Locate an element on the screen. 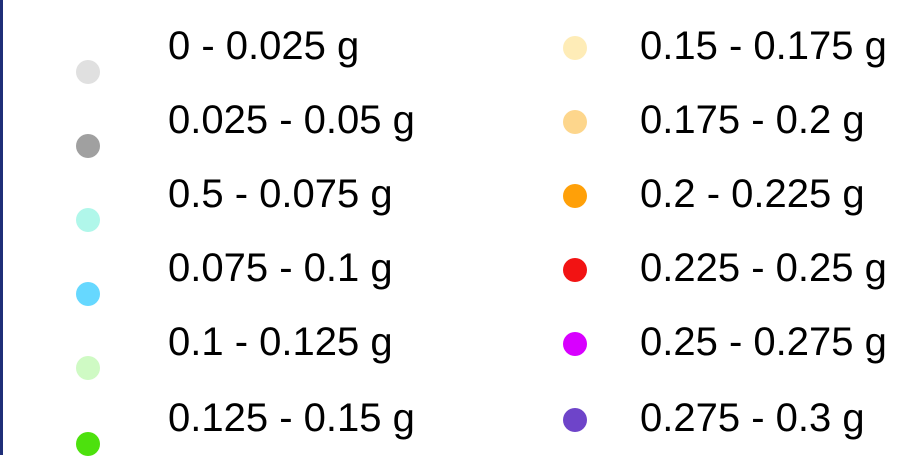 The image size is (909, 456). legend-item: 0.2 - 0.225 g is located at coordinates (684, 196).